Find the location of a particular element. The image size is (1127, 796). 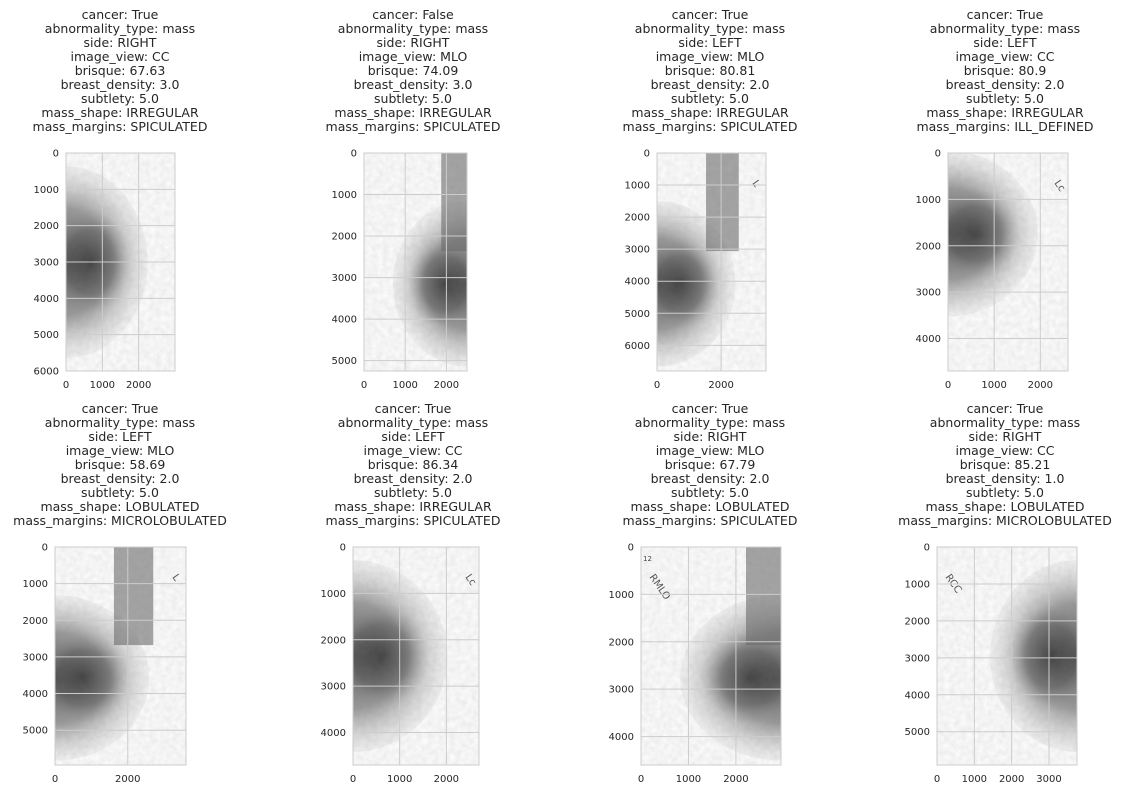

panel-axes: L 0 2000 0 1000 2000 3000 4000 5000 6000 is located at coordinates (696, 270).